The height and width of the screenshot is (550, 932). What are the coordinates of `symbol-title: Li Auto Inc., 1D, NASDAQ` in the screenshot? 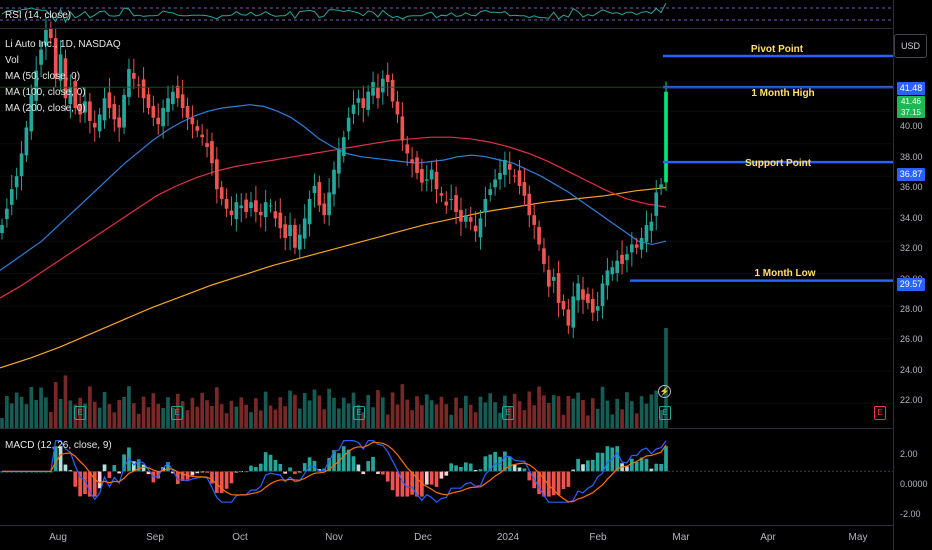 It's located at (63, 44).